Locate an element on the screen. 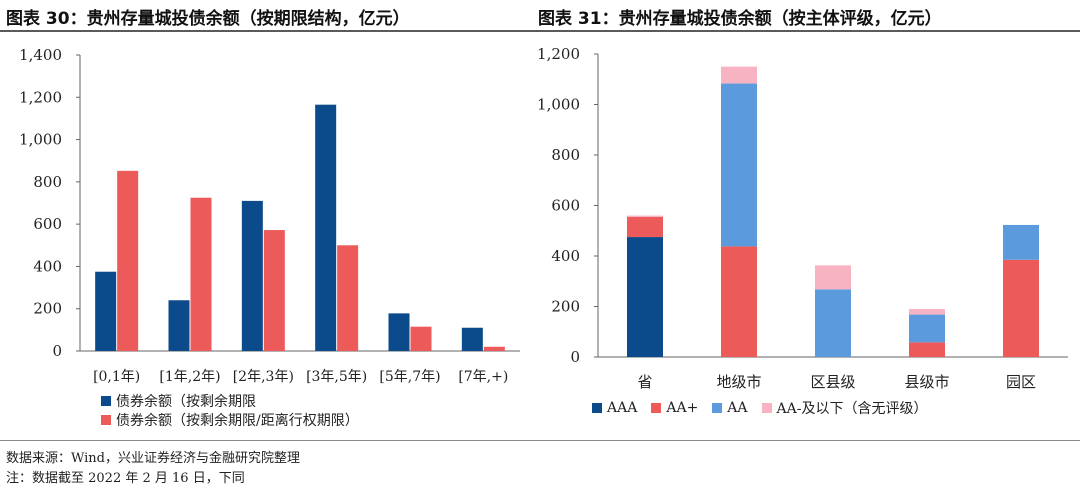 The image size is (1080, 487). y-tick-label: 1,400 is located at coordinates (40, 55).